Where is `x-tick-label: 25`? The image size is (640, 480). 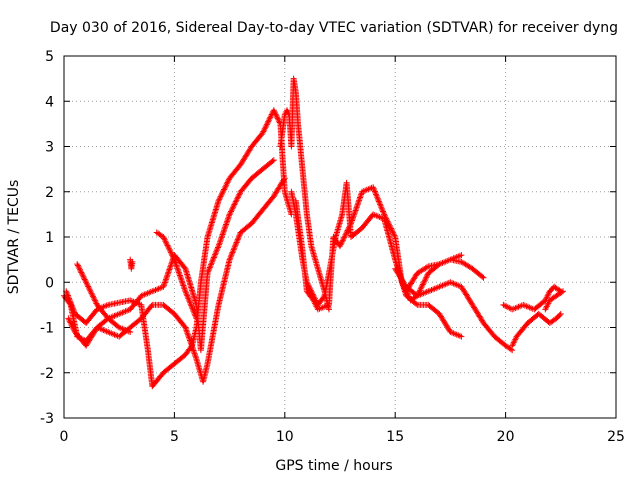
x-tick-label: 25 is located at coordinates (616, 437).